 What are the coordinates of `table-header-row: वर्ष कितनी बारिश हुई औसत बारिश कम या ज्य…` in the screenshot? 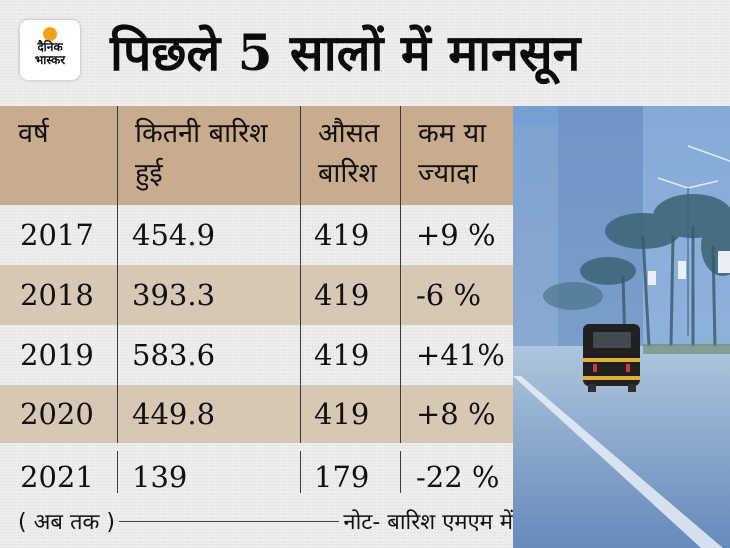 It's located at (256, 155).